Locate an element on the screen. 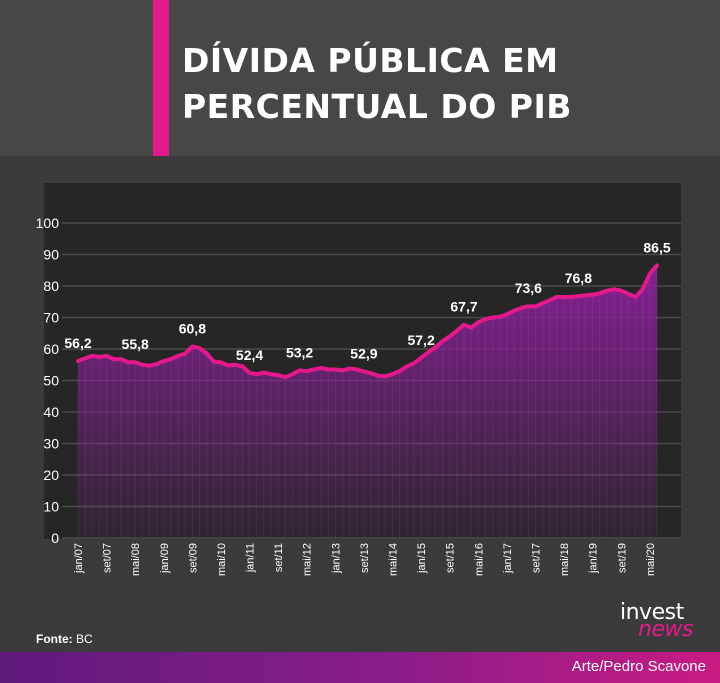 This screenshot has height=683, width=720. title-line-1: DÍVIDA PÚBLICA EM is located at coordinates (370, 60).